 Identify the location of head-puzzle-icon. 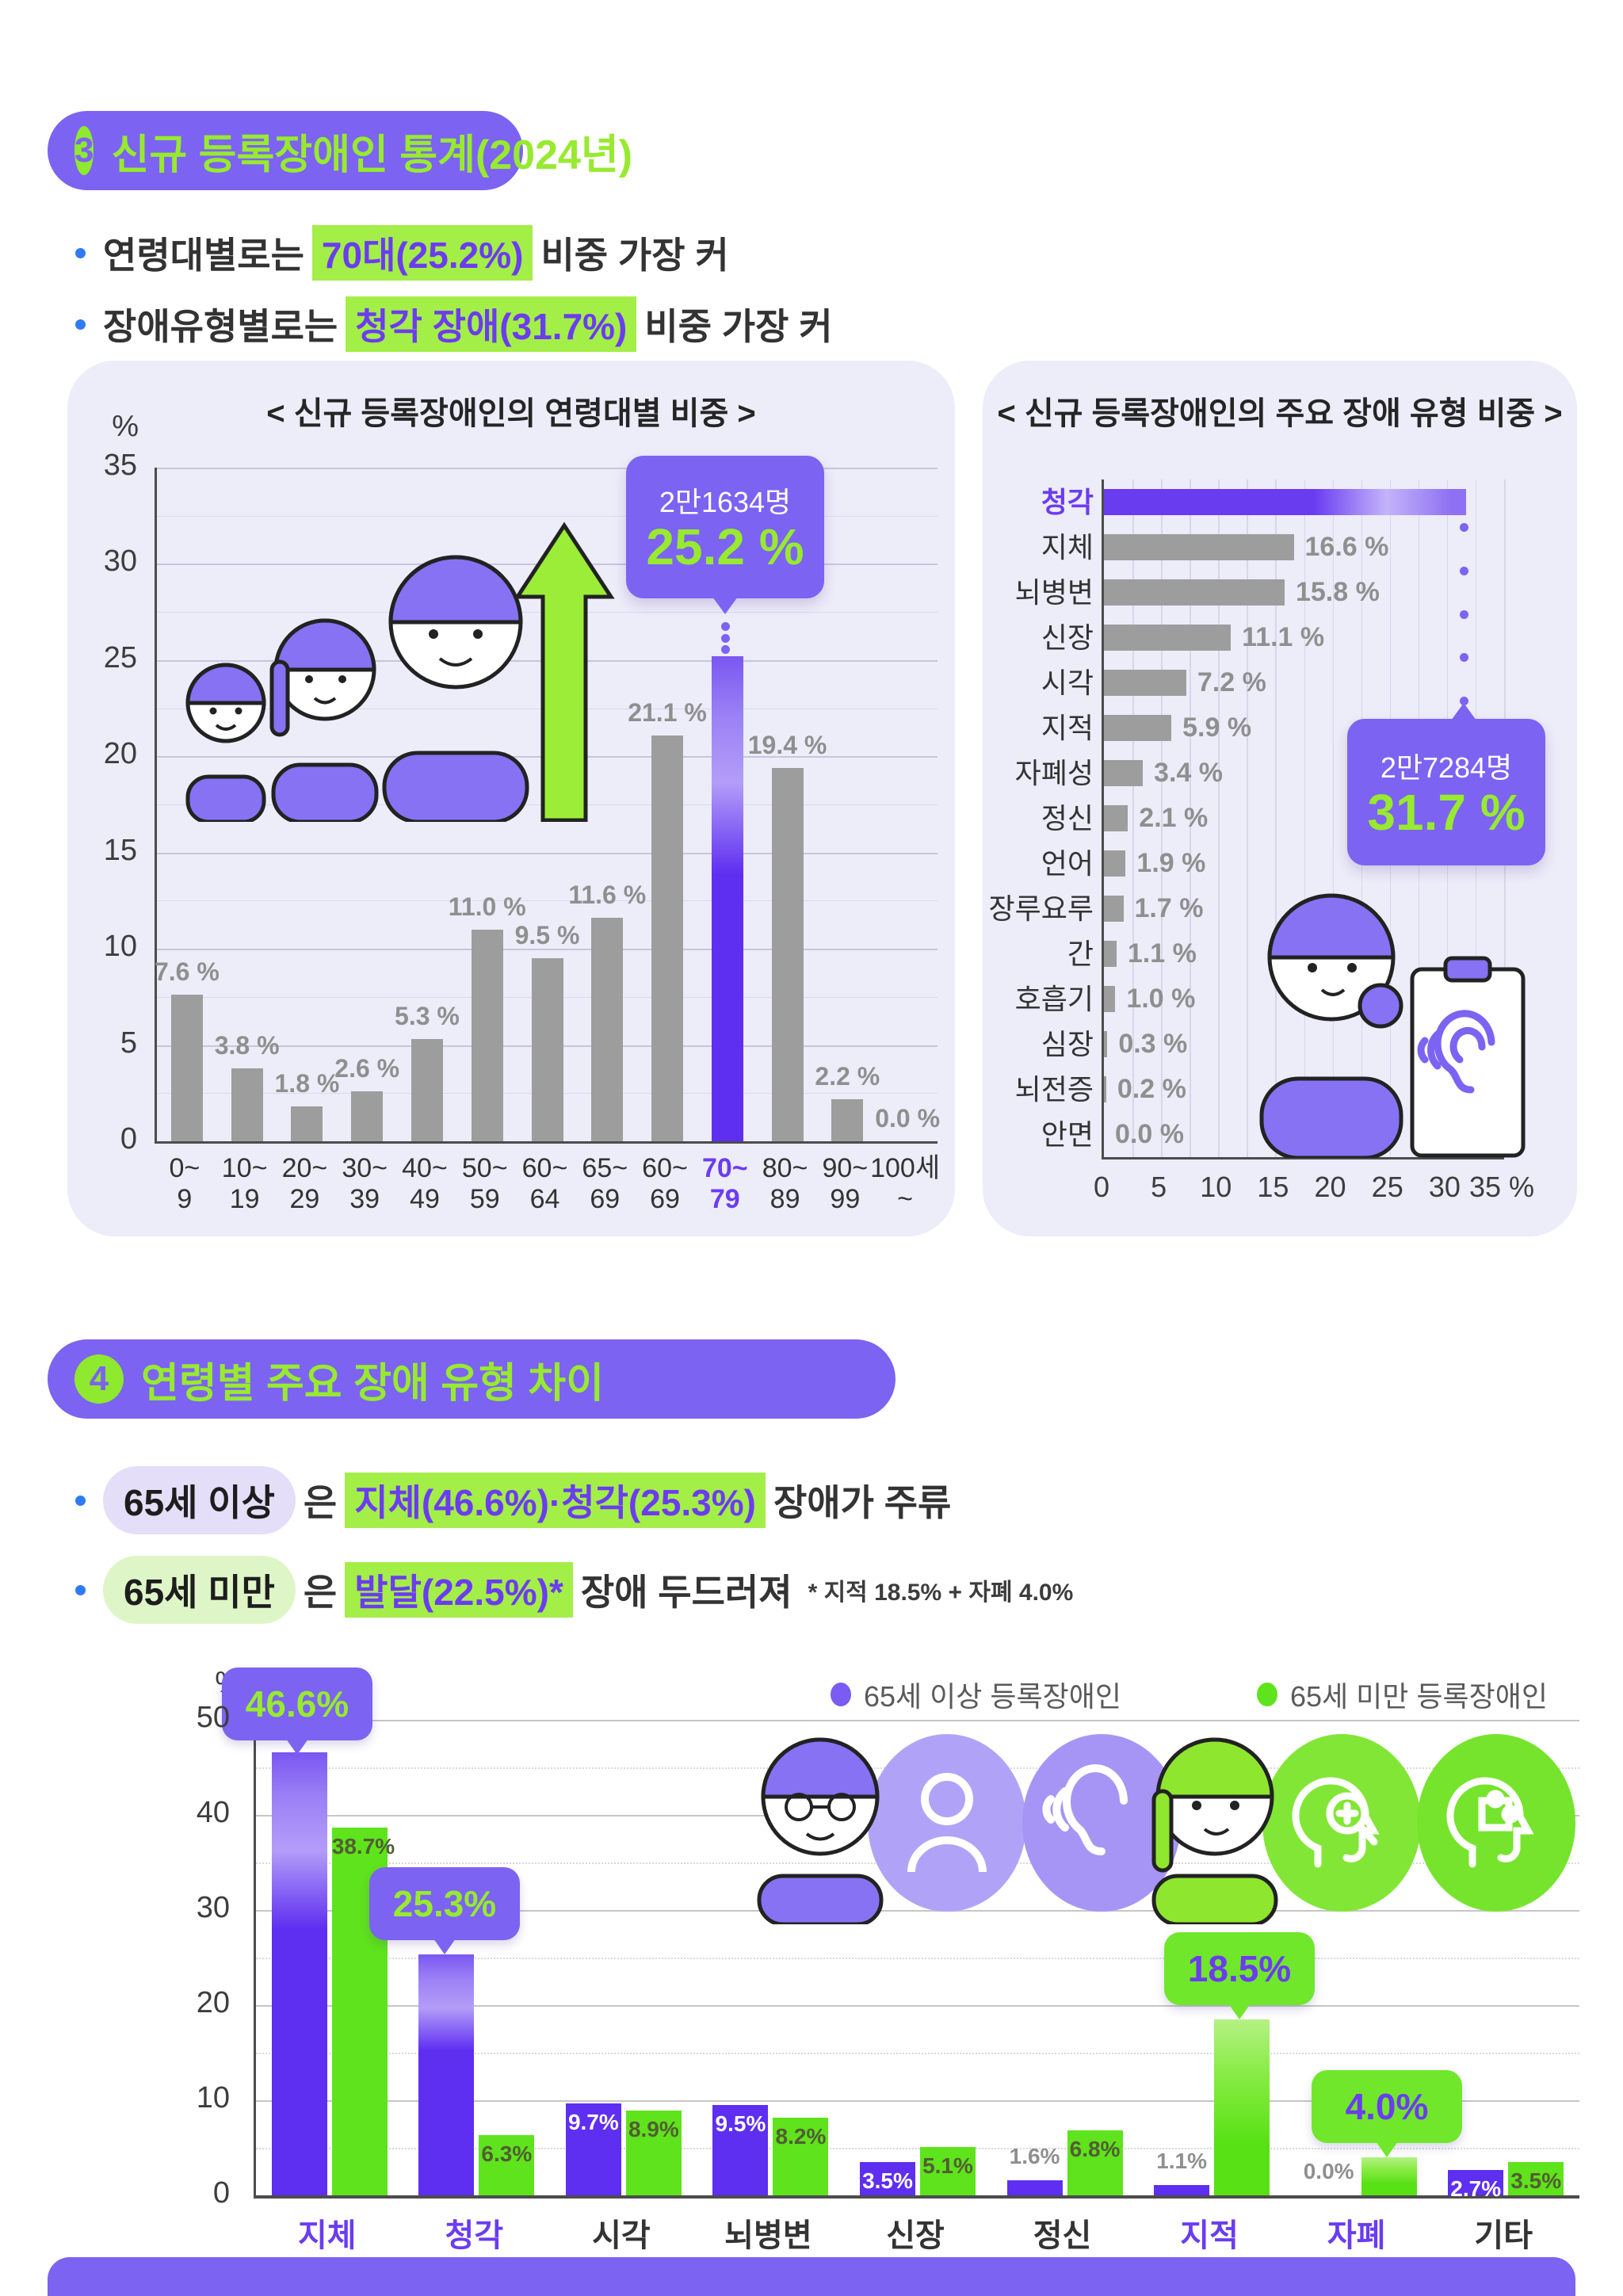
(1490, 1822).